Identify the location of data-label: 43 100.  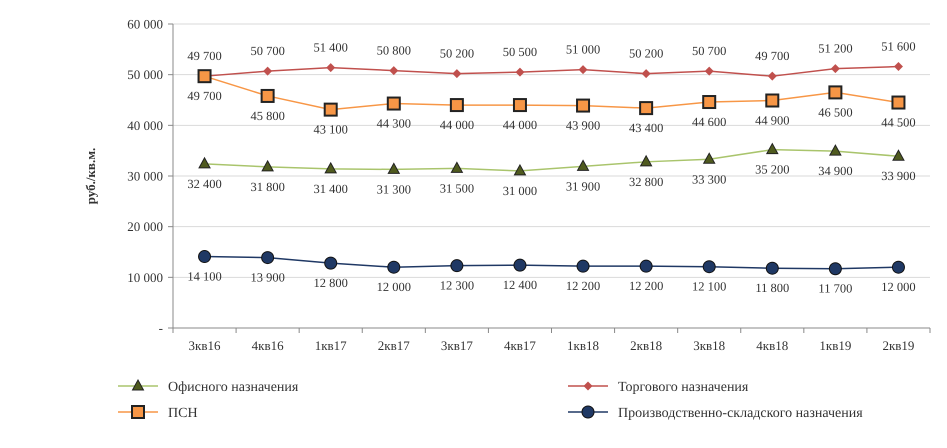
(331, 129).